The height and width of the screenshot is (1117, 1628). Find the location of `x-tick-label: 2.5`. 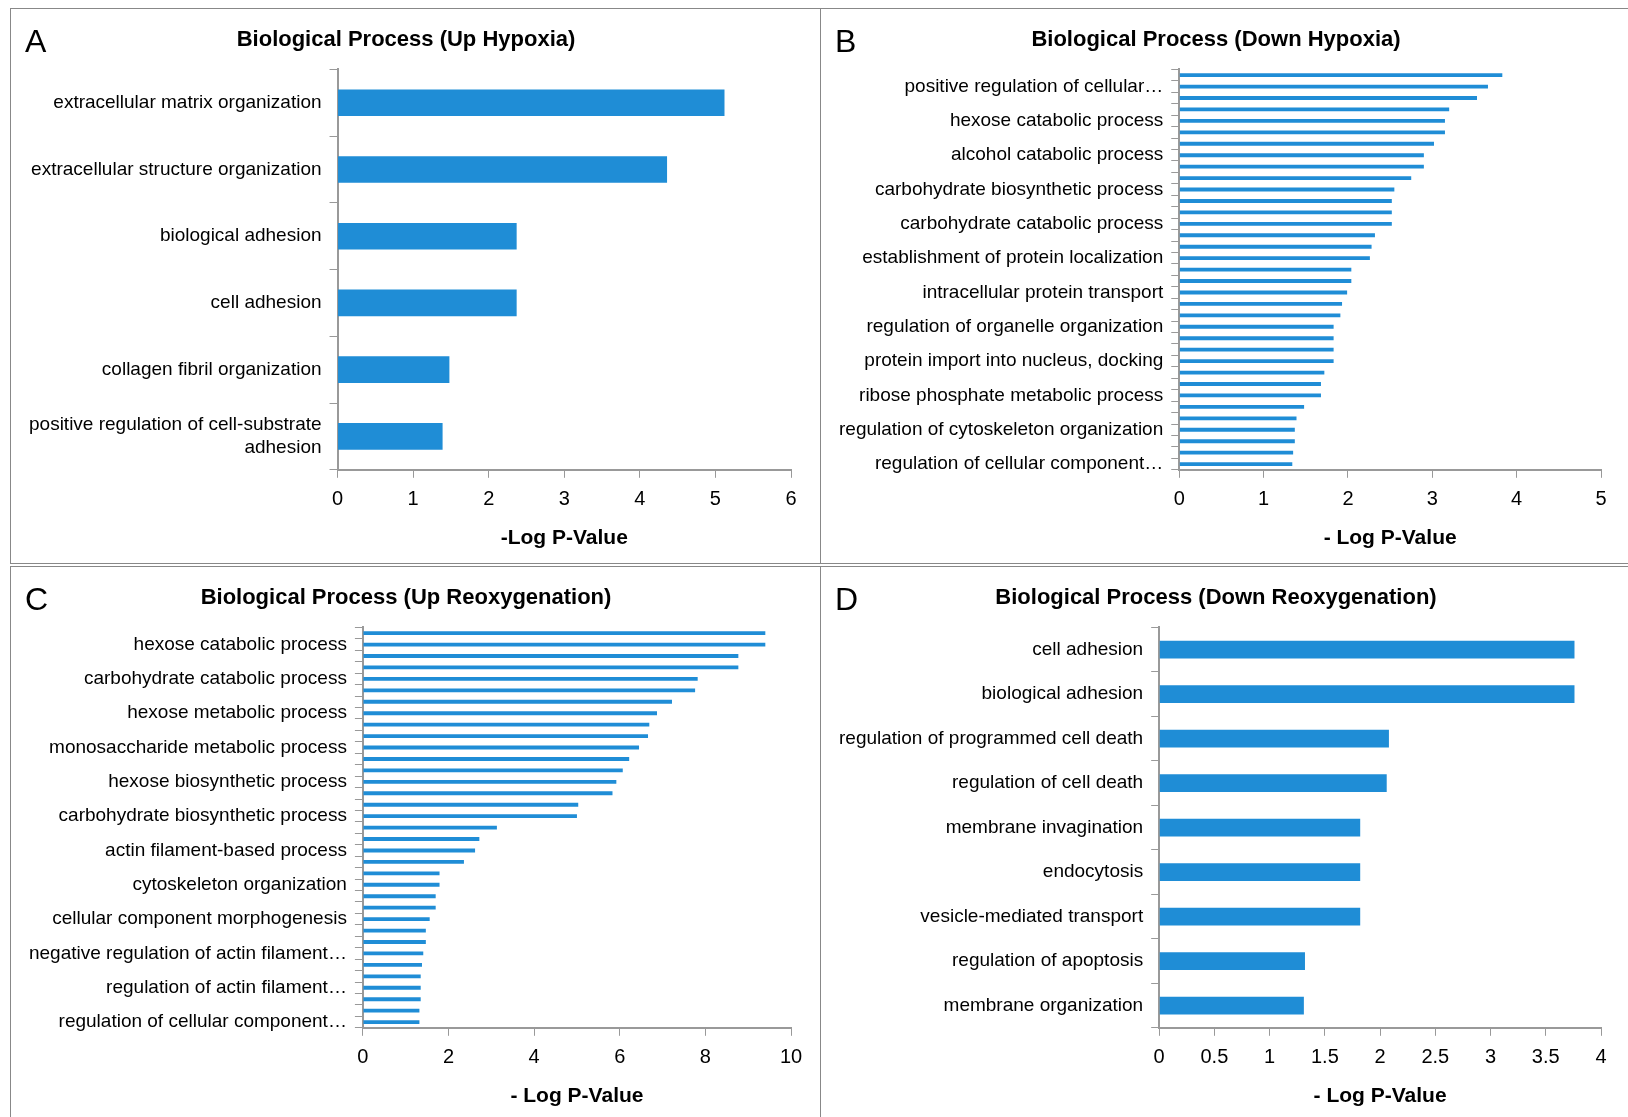

x-tick-label: 2.5 is located at coordinates (1435, 1056).